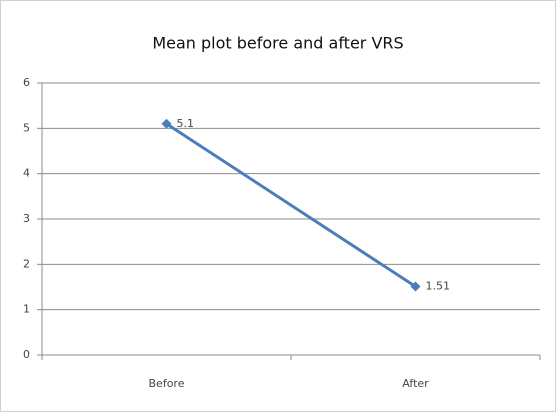 The image size is (556, 412). Describe the element at coordinates (186, 123) in the screenshot. I see `data-label: 5.1` at that location.